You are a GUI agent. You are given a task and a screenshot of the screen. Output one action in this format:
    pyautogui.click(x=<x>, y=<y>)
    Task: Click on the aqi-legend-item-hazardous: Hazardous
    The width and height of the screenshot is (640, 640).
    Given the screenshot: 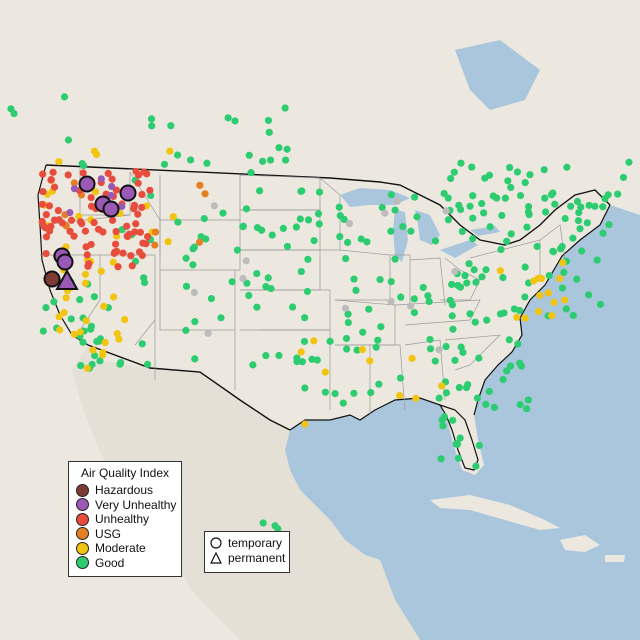 What is the action you would take?
    pyautogui.click(x=125, y=490)
    